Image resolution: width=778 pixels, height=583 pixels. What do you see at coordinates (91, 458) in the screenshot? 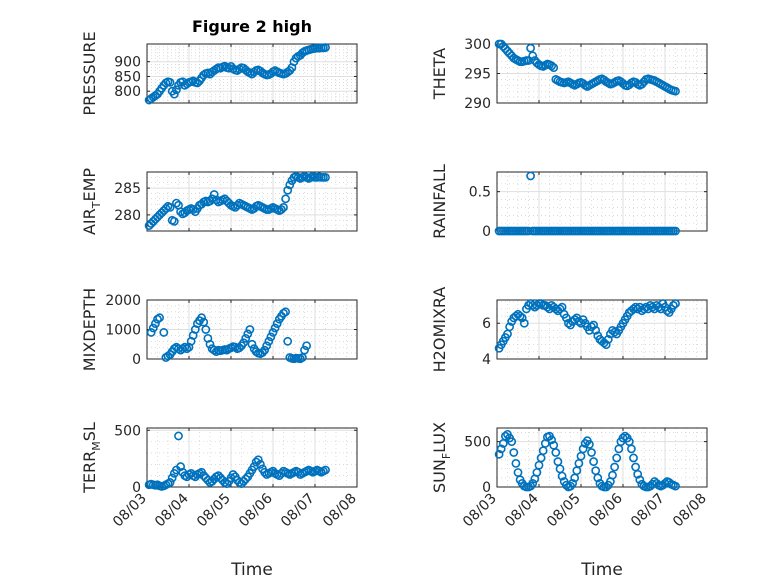
I see `y-axis-label: TERRMSL` at bounding box center [91, 458].